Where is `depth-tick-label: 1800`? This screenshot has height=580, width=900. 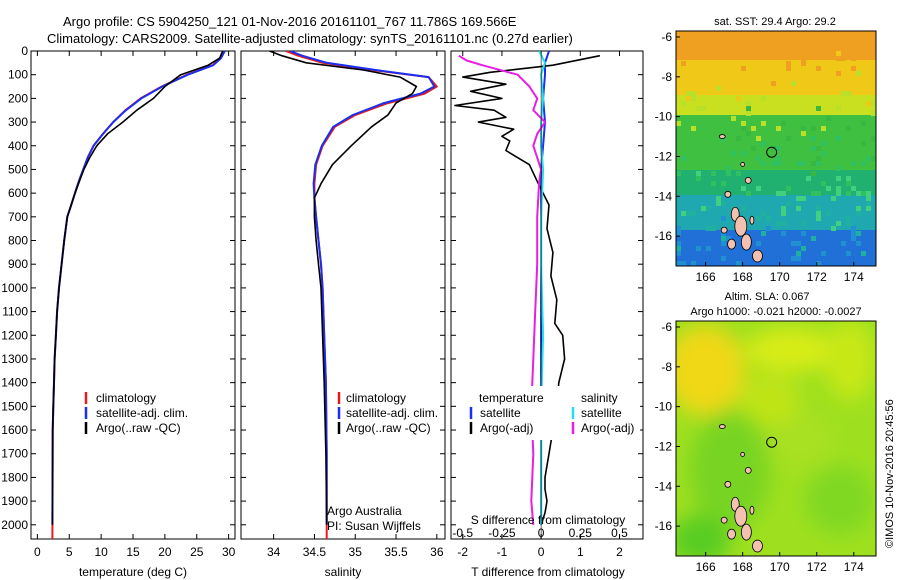 depth-tick-label: 1800 is located at coordinates (14, 477).